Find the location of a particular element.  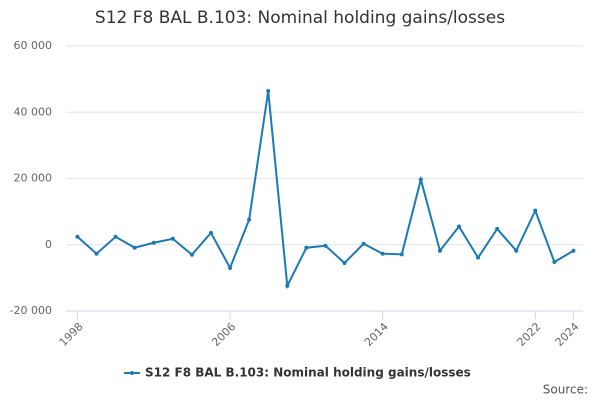

y-tick-label: 20 000 is located at coordinates (33, 178).